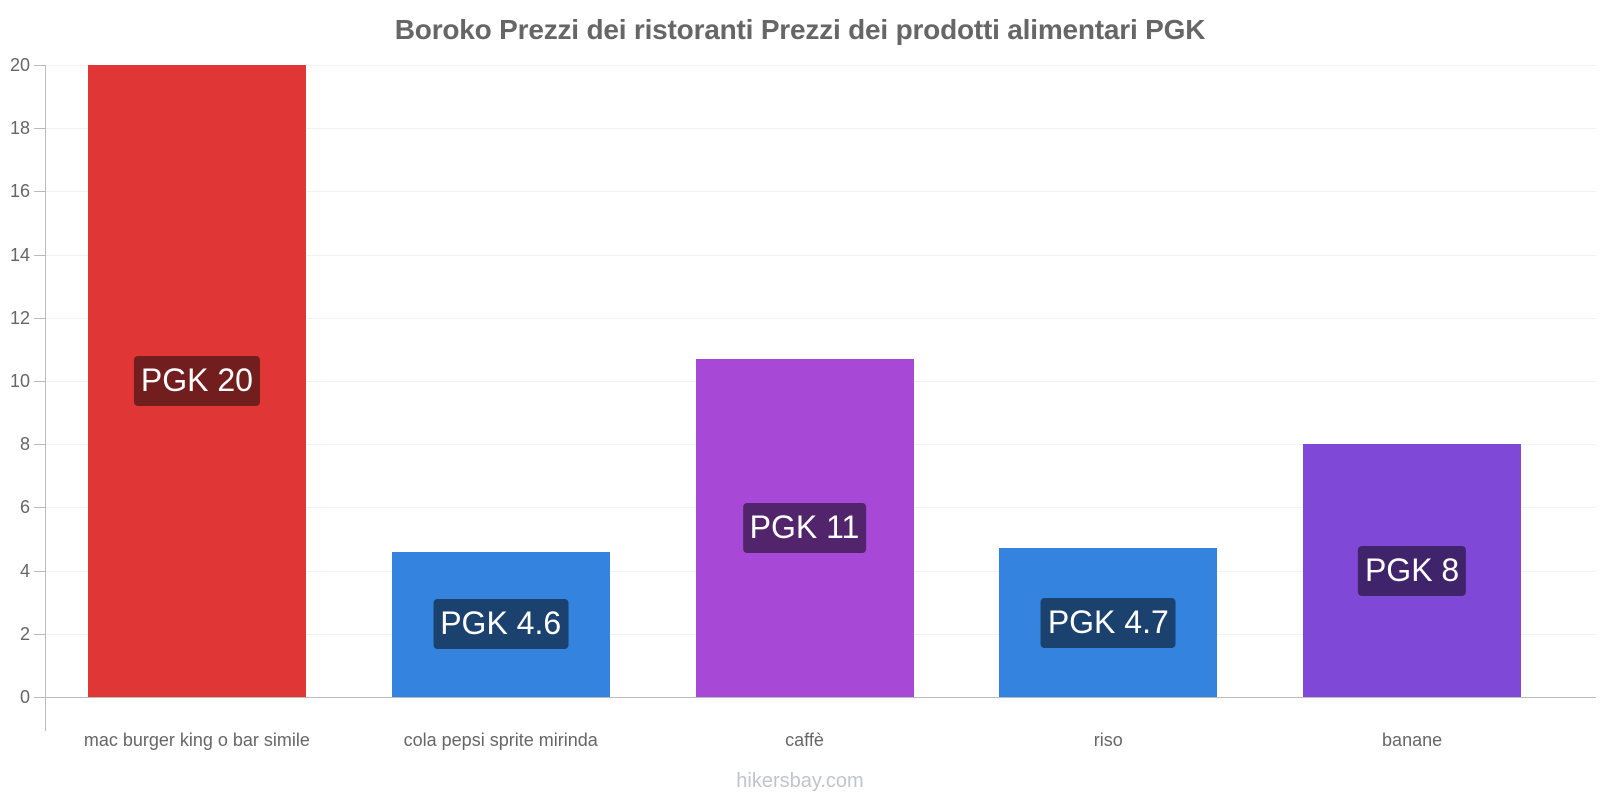 The image size is (1600, 800). What do you see at coordinates (804, 740) in the screenshot?
I see `x-category-label: caffè` at bounding box center [804, 740].